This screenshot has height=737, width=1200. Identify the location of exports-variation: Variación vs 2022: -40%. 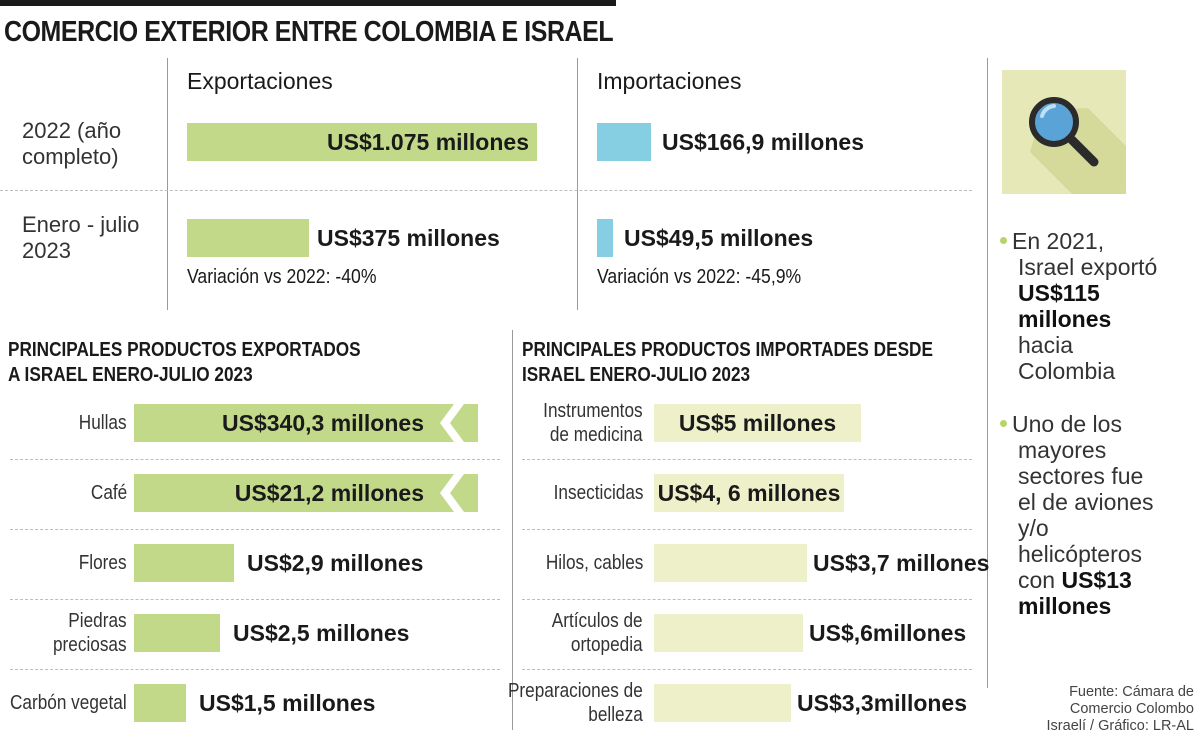
(282, 277).